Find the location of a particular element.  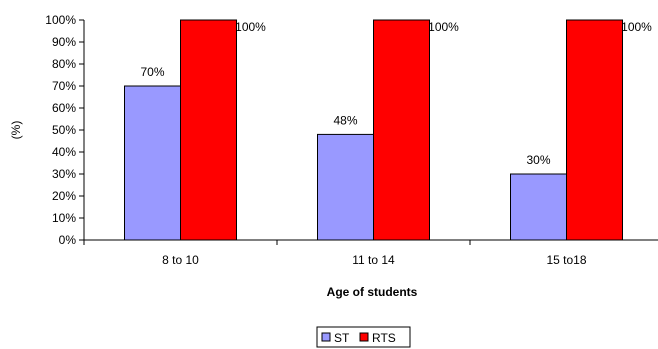

y-tick-label: 100% is located at coordinates (60, 20).